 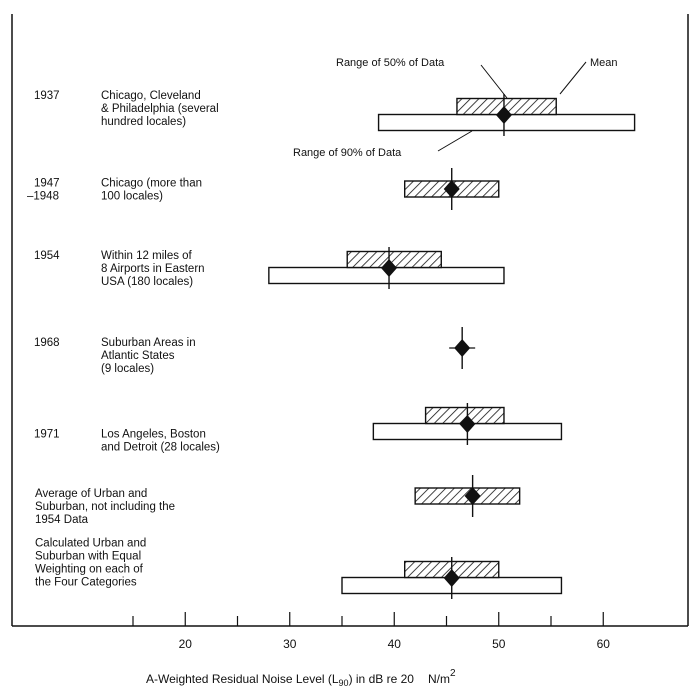 What do you see at coordinates (62, 520) in the screenshot?
I see `row-description-line: 1954 Data` at bounding box center [62, 520].